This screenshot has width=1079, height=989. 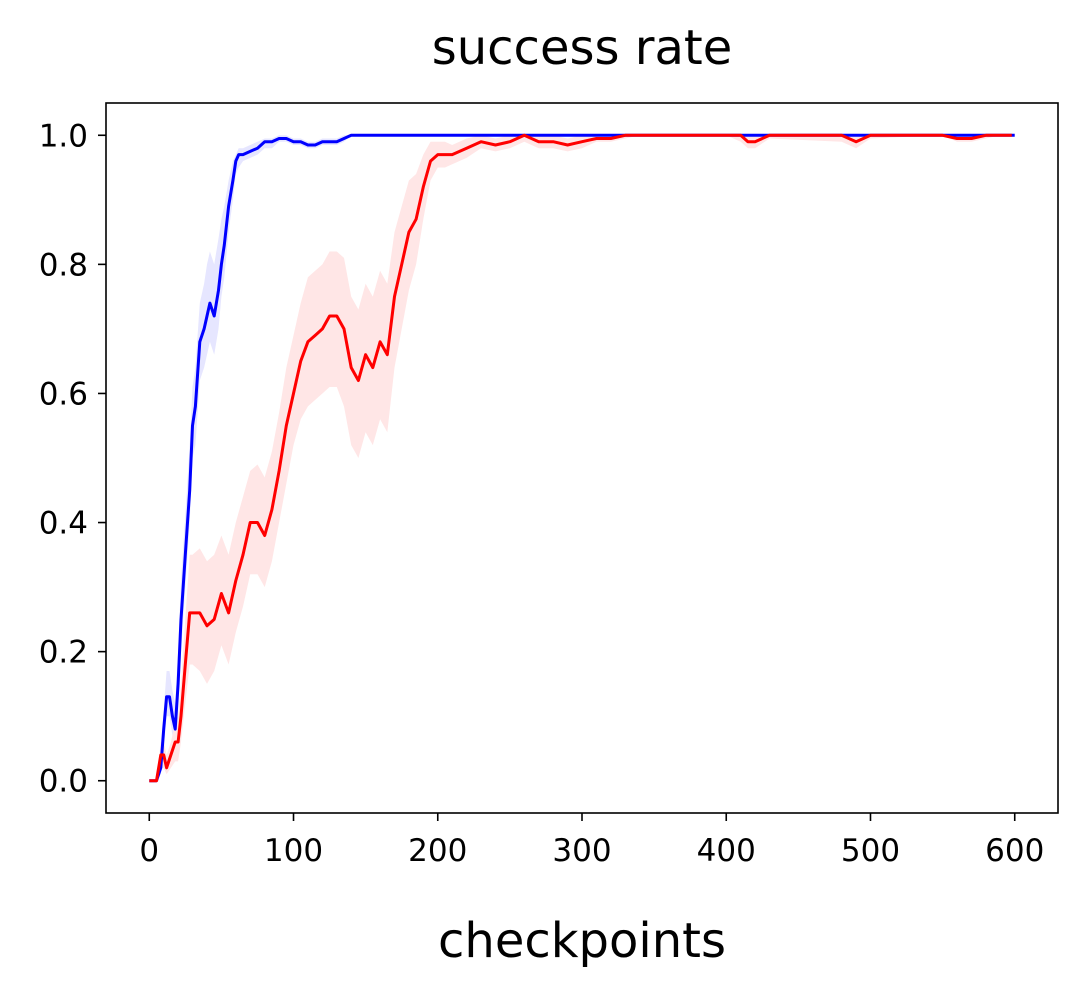 What do you see at coordinates (63, 782) in the screenshot?
I see `y-tick-label: 0.0` at bounding box center [63, 782].